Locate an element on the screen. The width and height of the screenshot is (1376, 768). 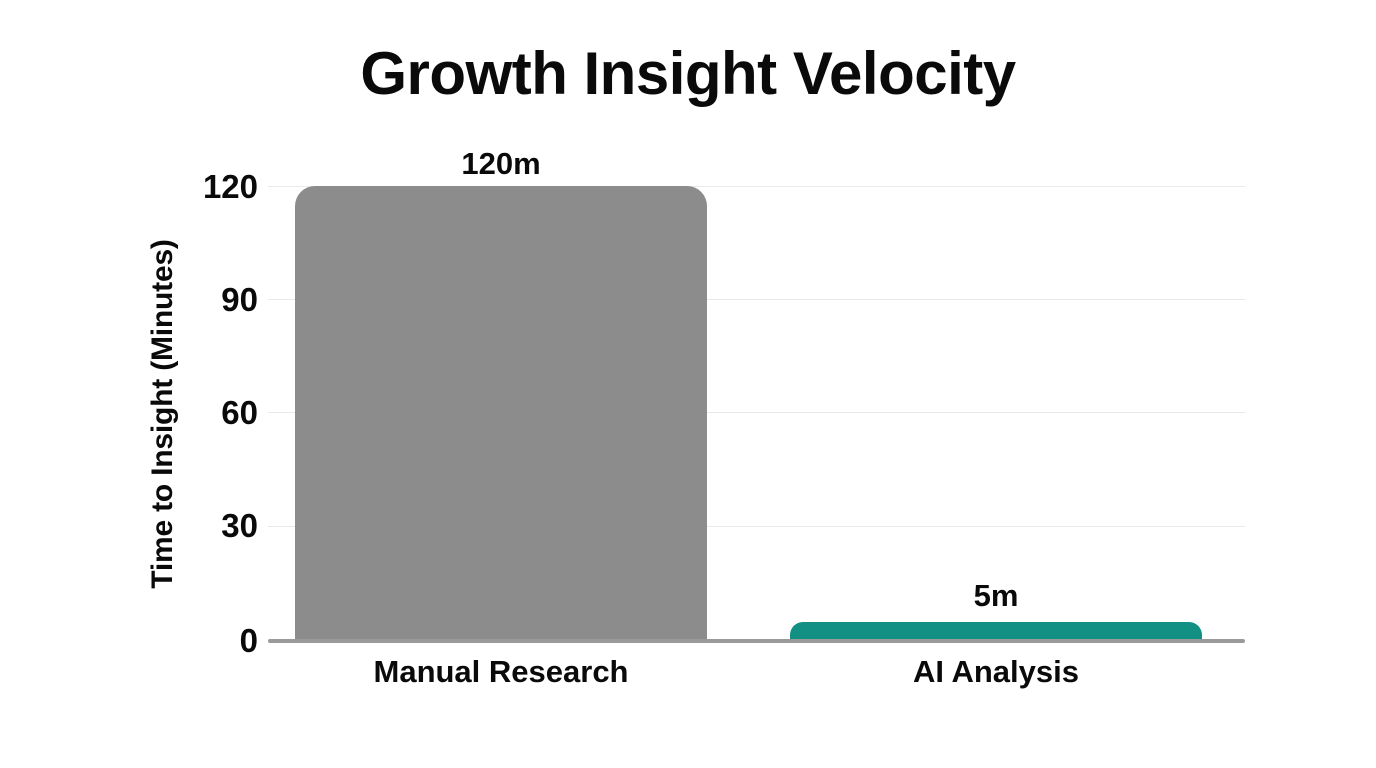
value-label-manual-research: 120m is located at coordinates (501, 163).